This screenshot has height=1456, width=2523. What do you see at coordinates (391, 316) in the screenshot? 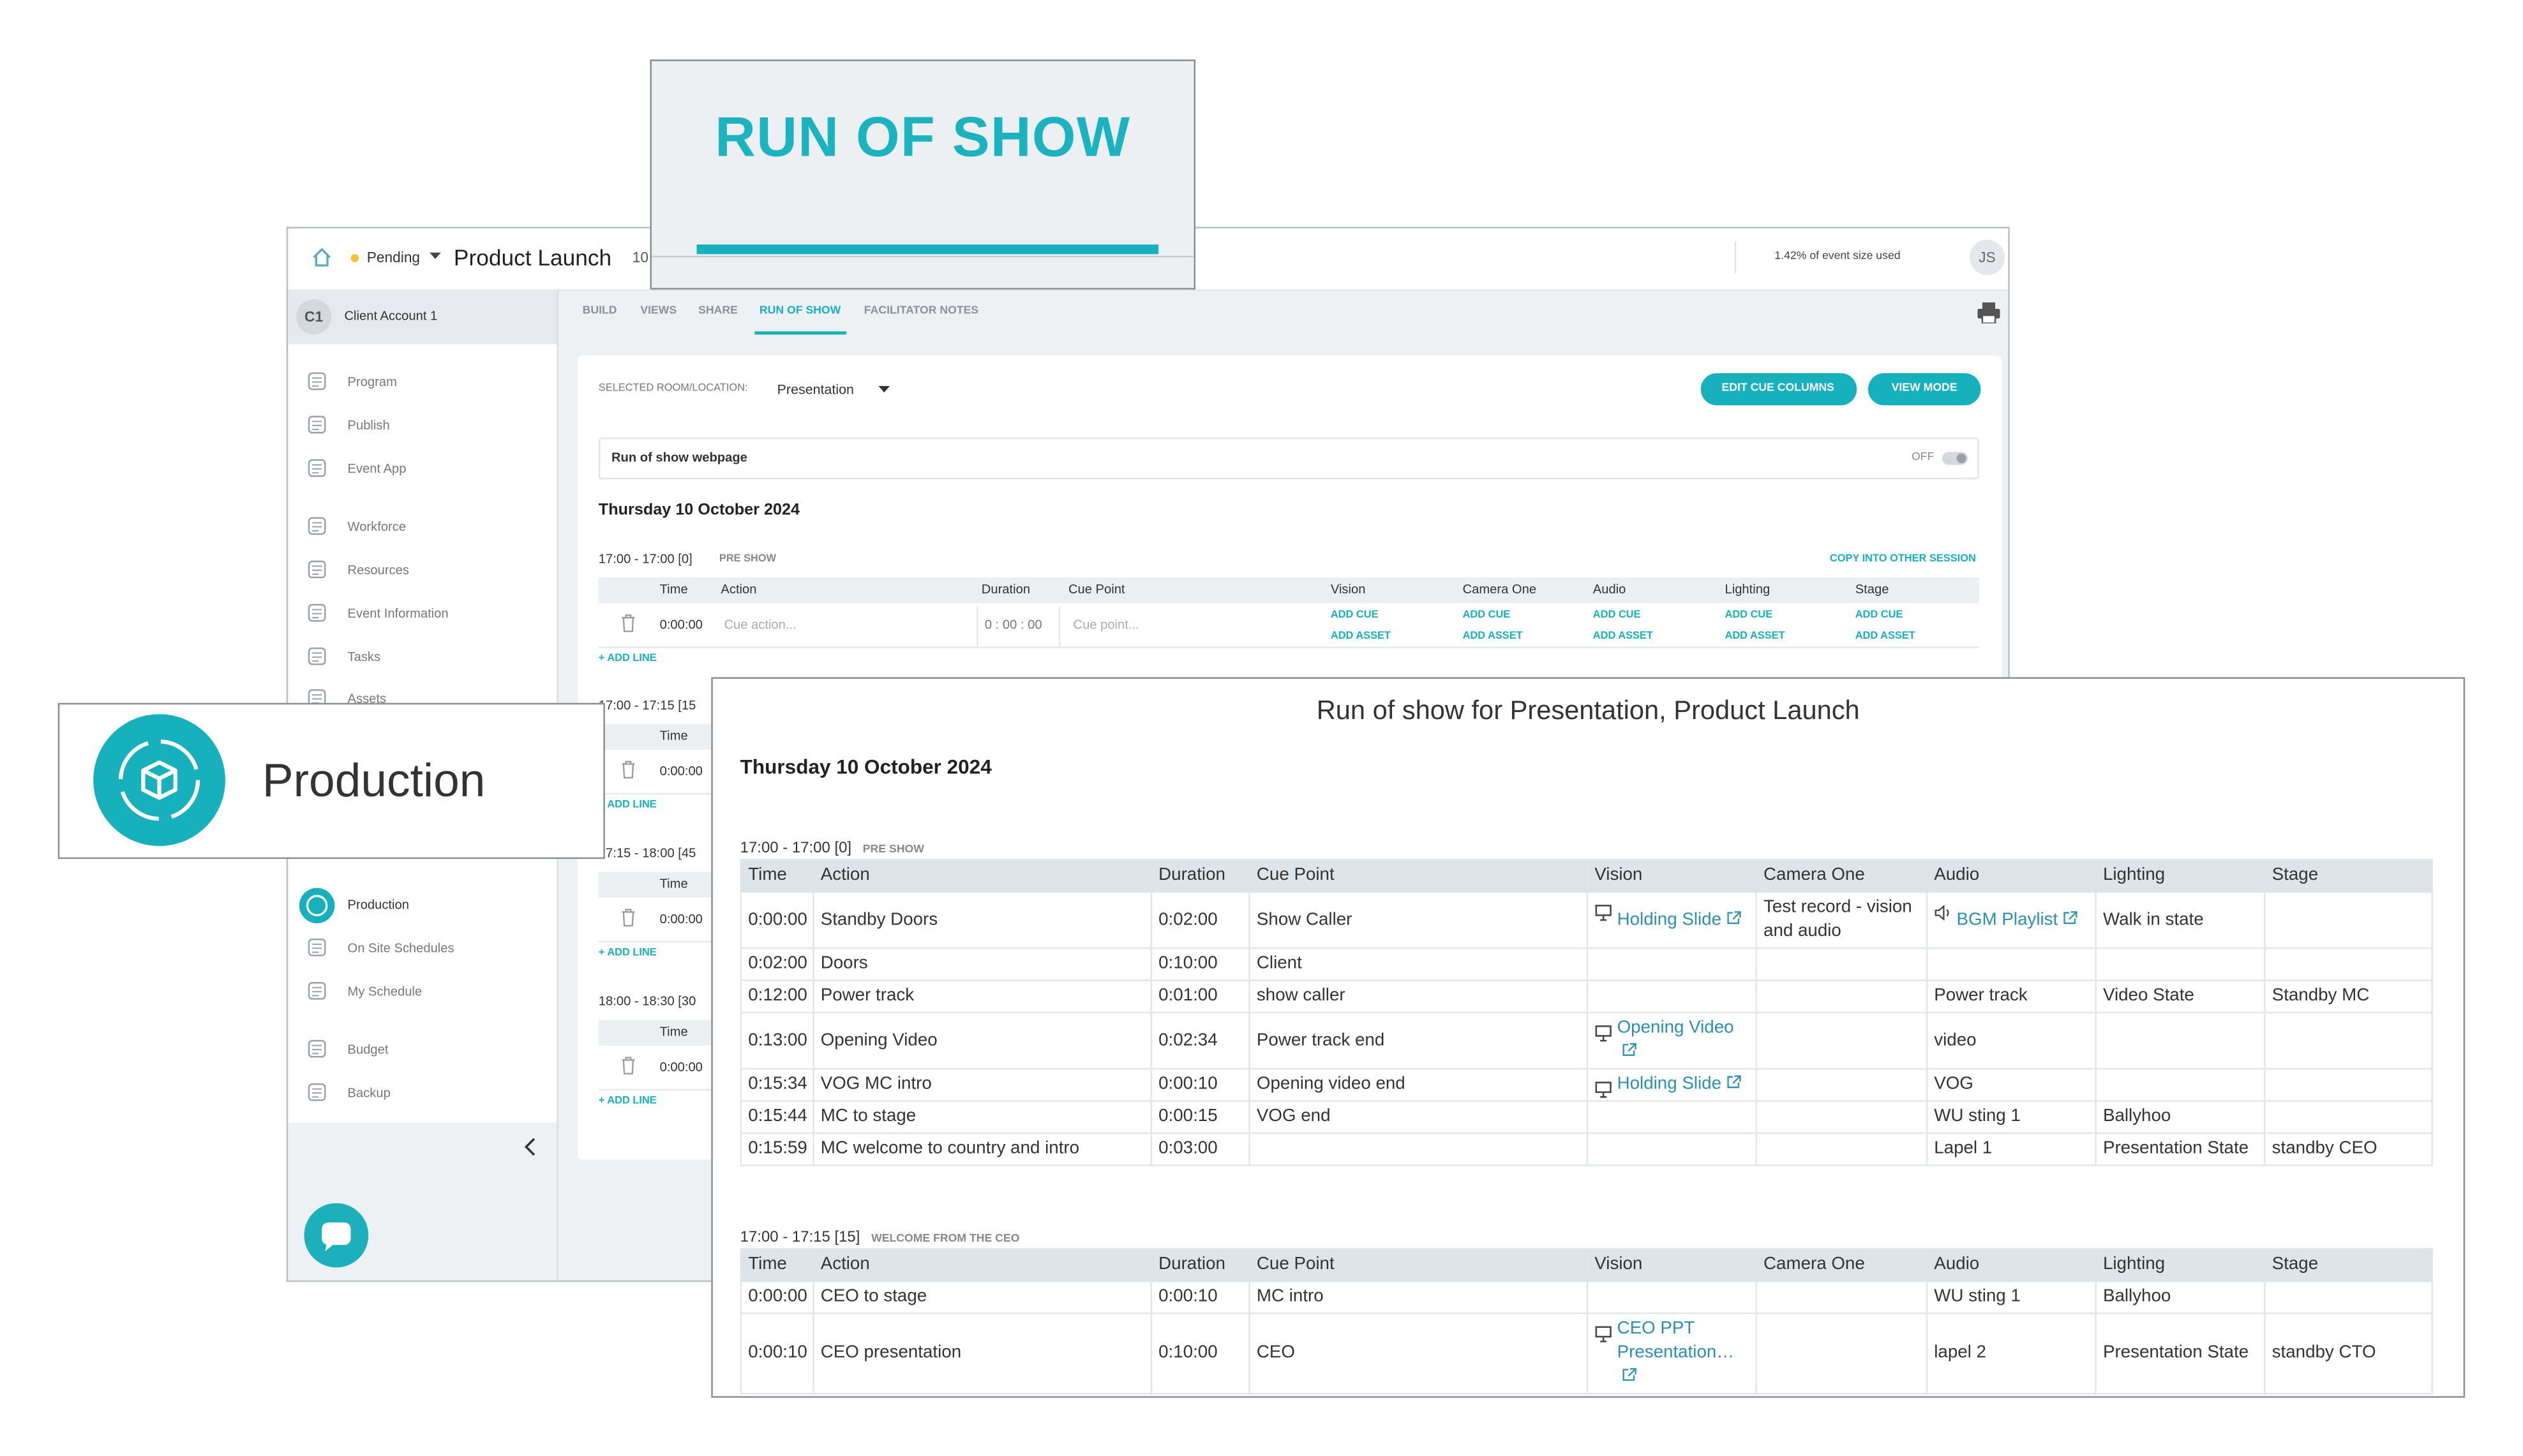
I see `account-name: Client Account 1` at bounding box center [391, 316].